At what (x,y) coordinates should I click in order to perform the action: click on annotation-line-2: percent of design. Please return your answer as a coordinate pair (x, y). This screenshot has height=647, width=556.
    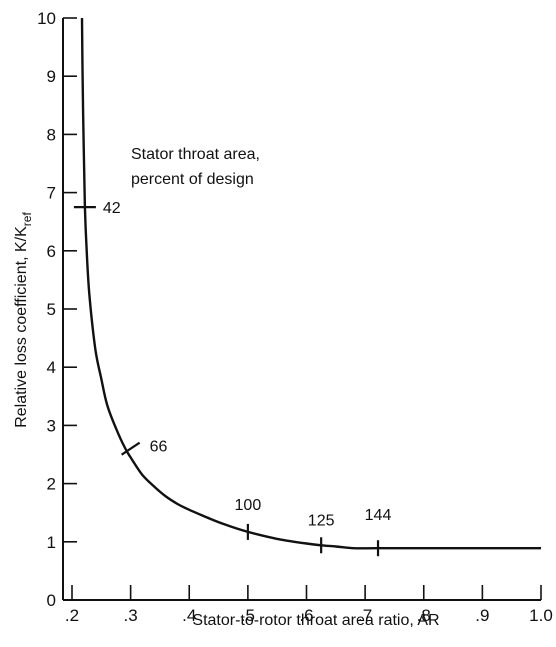
    Looking at the image, I should click on (192, 179).